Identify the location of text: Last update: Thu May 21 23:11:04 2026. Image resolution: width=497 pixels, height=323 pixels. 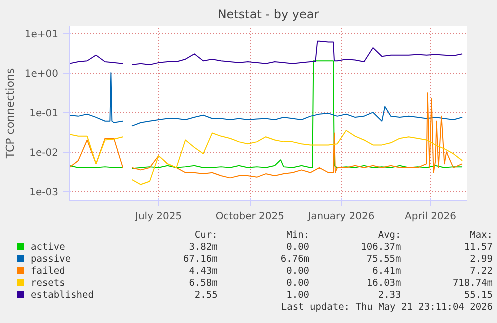
(387, 308).